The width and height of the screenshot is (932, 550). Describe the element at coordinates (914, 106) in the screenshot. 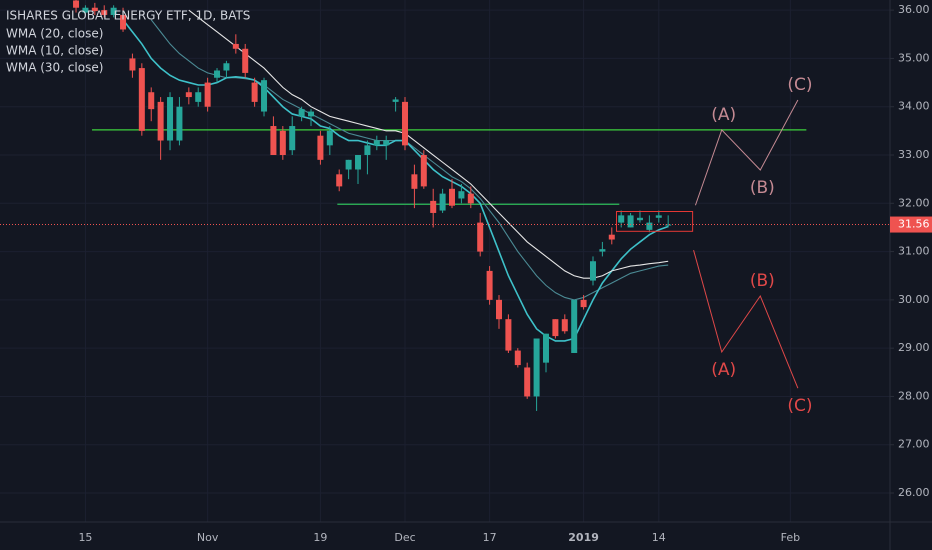

I see `y-tick-label: 34.00` at that location.